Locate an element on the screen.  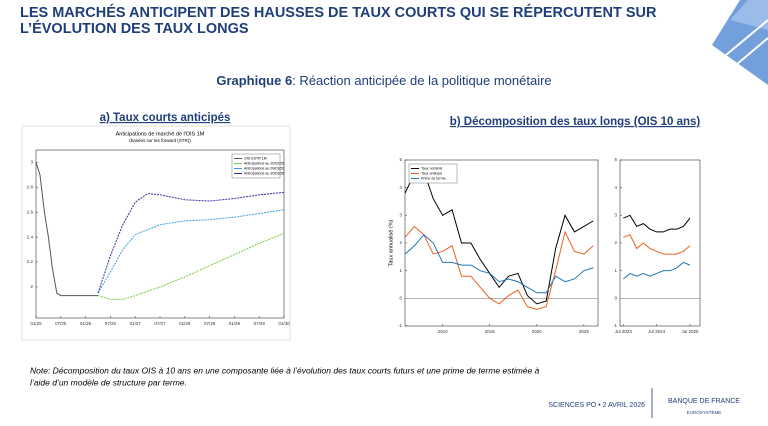
legend-label: Taux anticipé is located at coordinates (431, 173).